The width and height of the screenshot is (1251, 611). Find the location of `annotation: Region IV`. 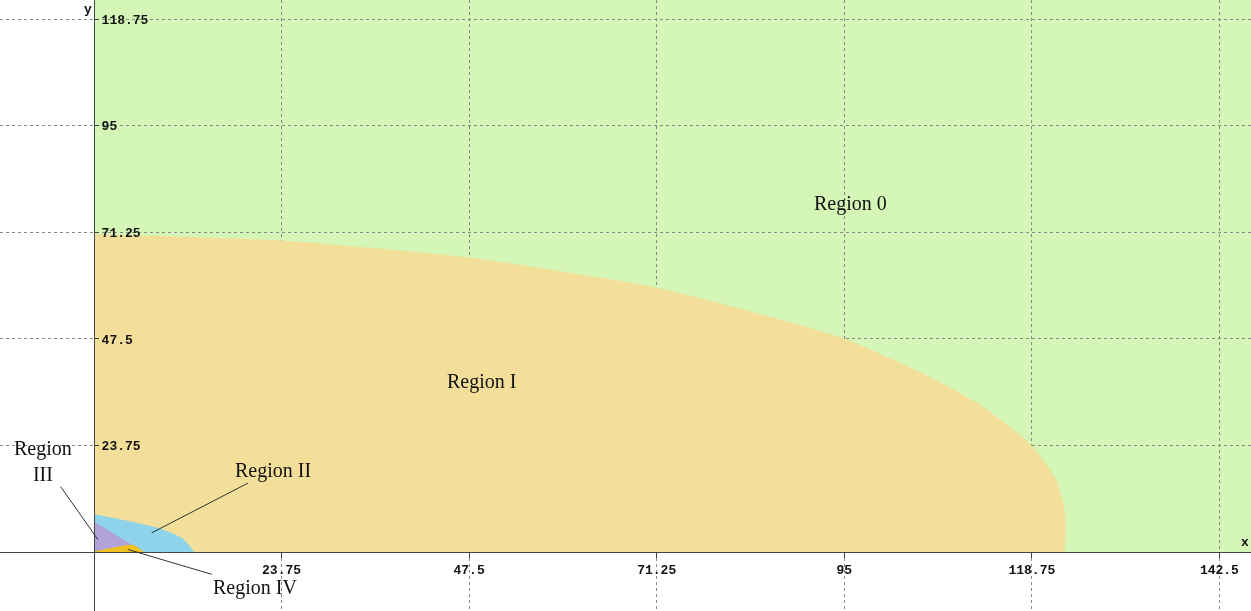

annotation: Region IV is located at coordinates (255, 587).